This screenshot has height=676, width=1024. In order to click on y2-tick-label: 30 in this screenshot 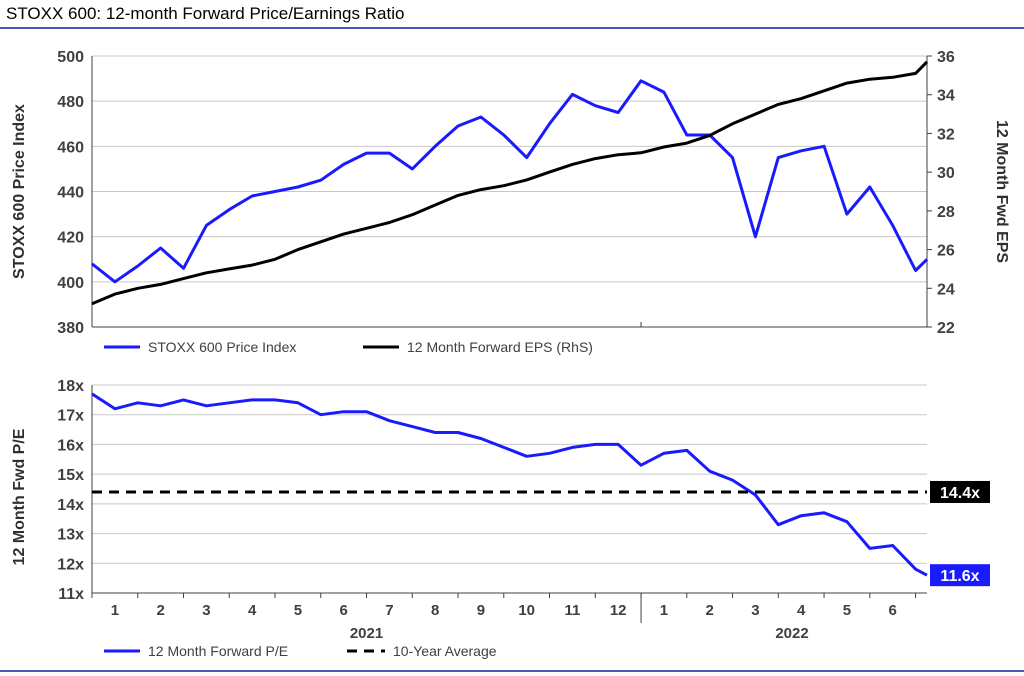, I will do `click(946, 173)`.